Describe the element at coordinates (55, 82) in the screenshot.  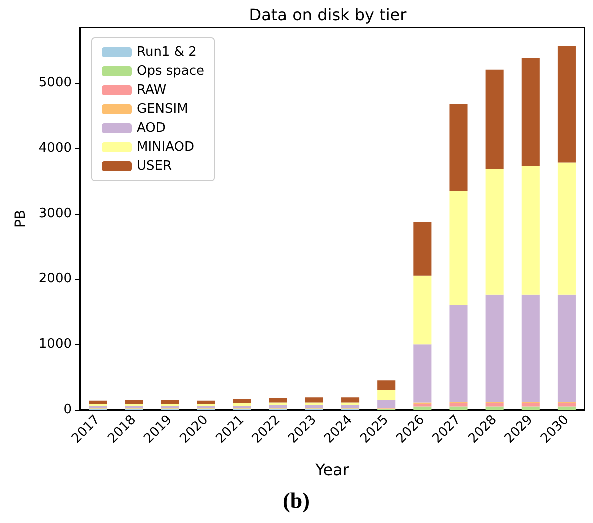
I see `y-tick-label: 5000` at that location.